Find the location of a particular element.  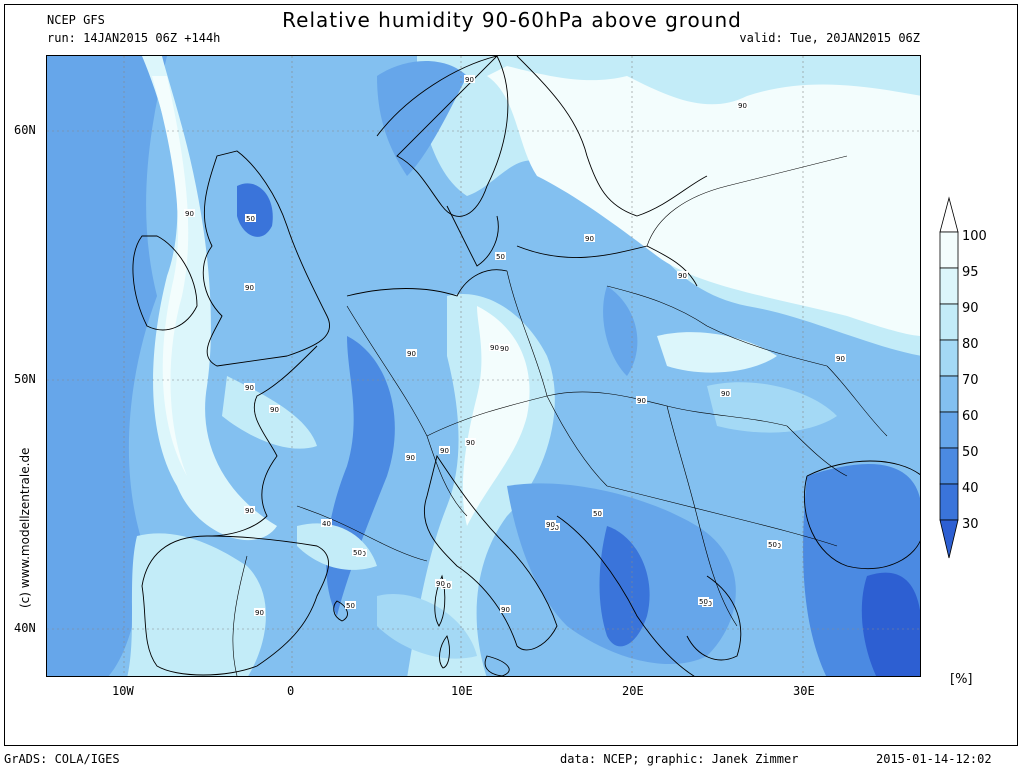

footer-software: GrADS: COLA/IGES is located at coordinates (62, 759).